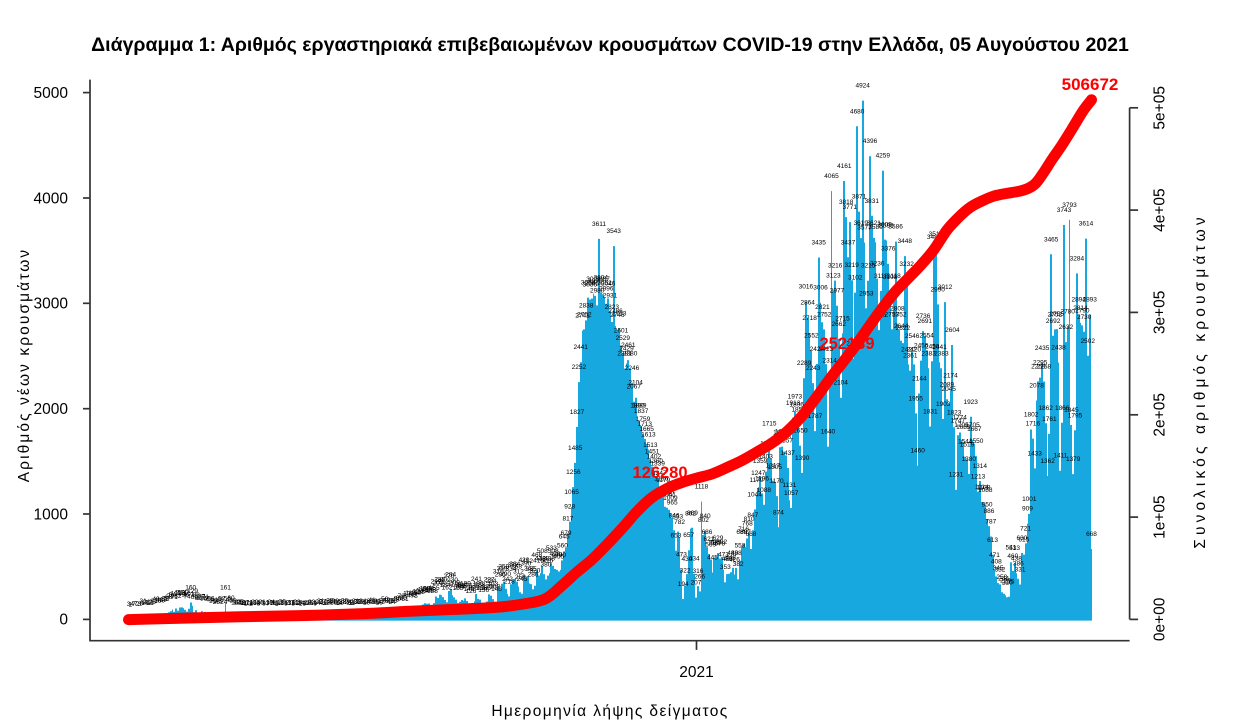 This screenshot has width=1244, height=728. What do you see at coordinates (639, 405) in the screenshot?
I see `svg-text: 1889` at bounding box center [639, 405].